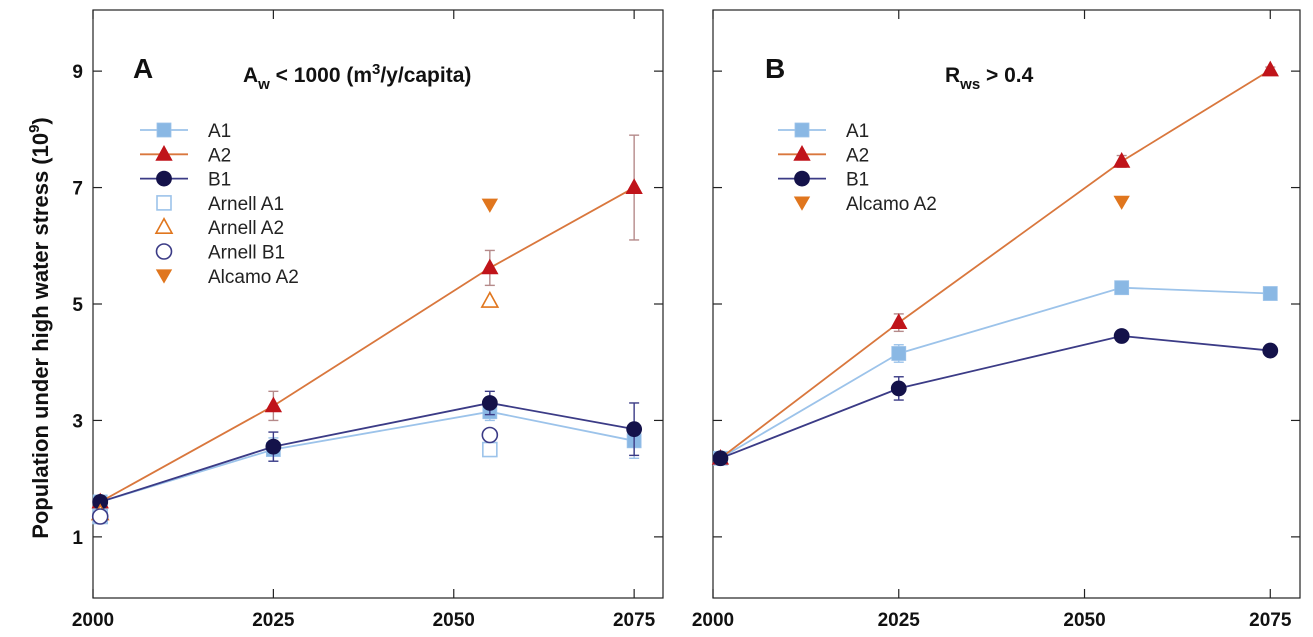 Image resolution: width=1313 pixels, height=637 pixels. I want to click on panel-b-x-tick-label: 2075, so click(1270, 620).